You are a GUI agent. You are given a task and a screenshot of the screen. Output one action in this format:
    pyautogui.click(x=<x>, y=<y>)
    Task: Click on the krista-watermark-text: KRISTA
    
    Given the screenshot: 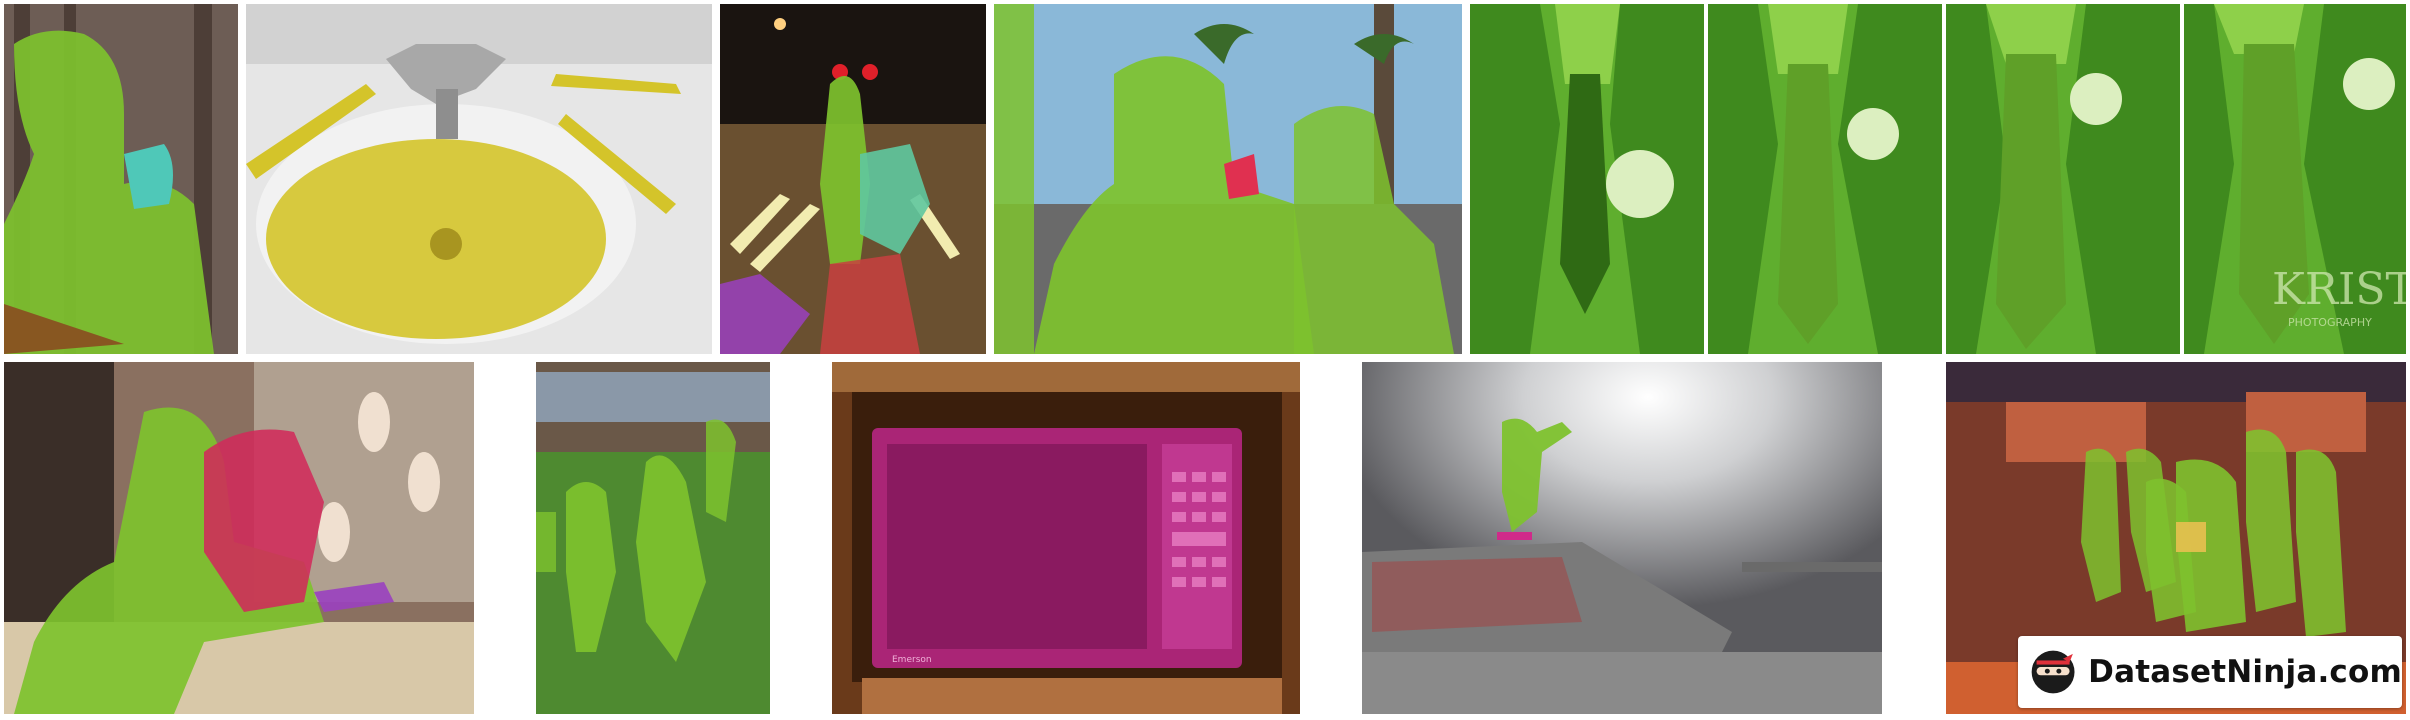 What is the action you would take?
    pyautogui.click(x=2339, y=289)
    